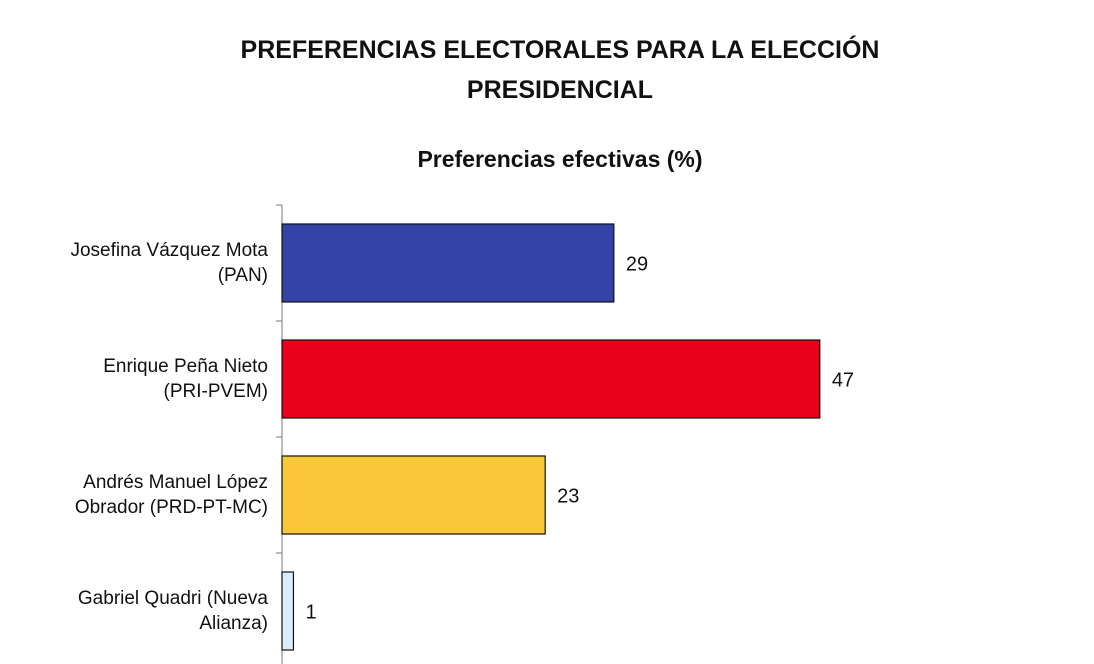 This screenshot has width=1094, height=664. What do you see at coordinates (560, 159) in the screenshot?
I see `chart-subtitle: Preferencias efectivas (%)` at bounding box center [560, 159].